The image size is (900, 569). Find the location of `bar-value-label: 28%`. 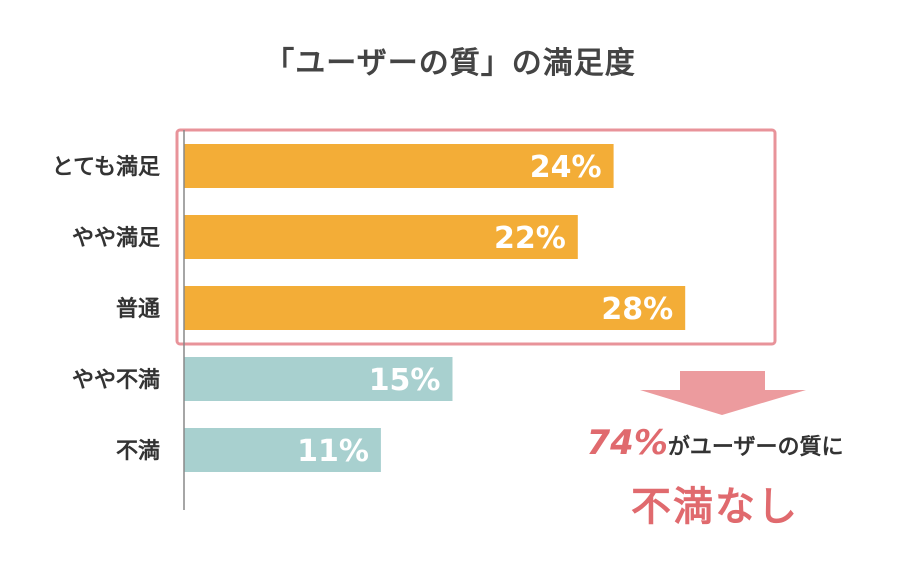

bar-value-label: 28% is located at coordinates (637, 309).